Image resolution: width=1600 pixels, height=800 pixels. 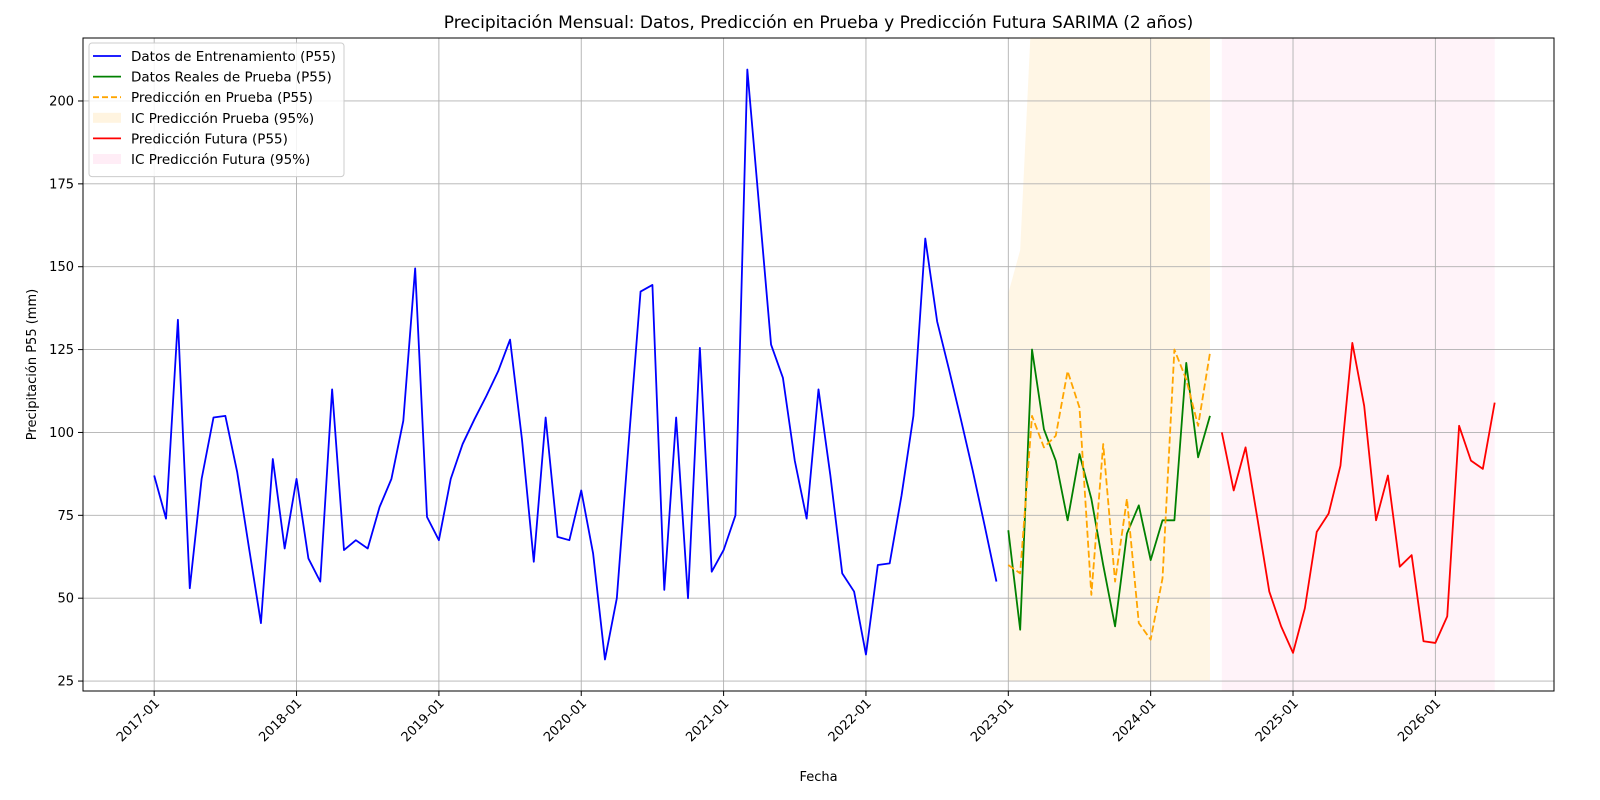 What do you see at coordinates (66, 392) in the screenshot?
I see `y-axis: 25 50 75 100 125 150 175 200` at bounding box center [66, 392].